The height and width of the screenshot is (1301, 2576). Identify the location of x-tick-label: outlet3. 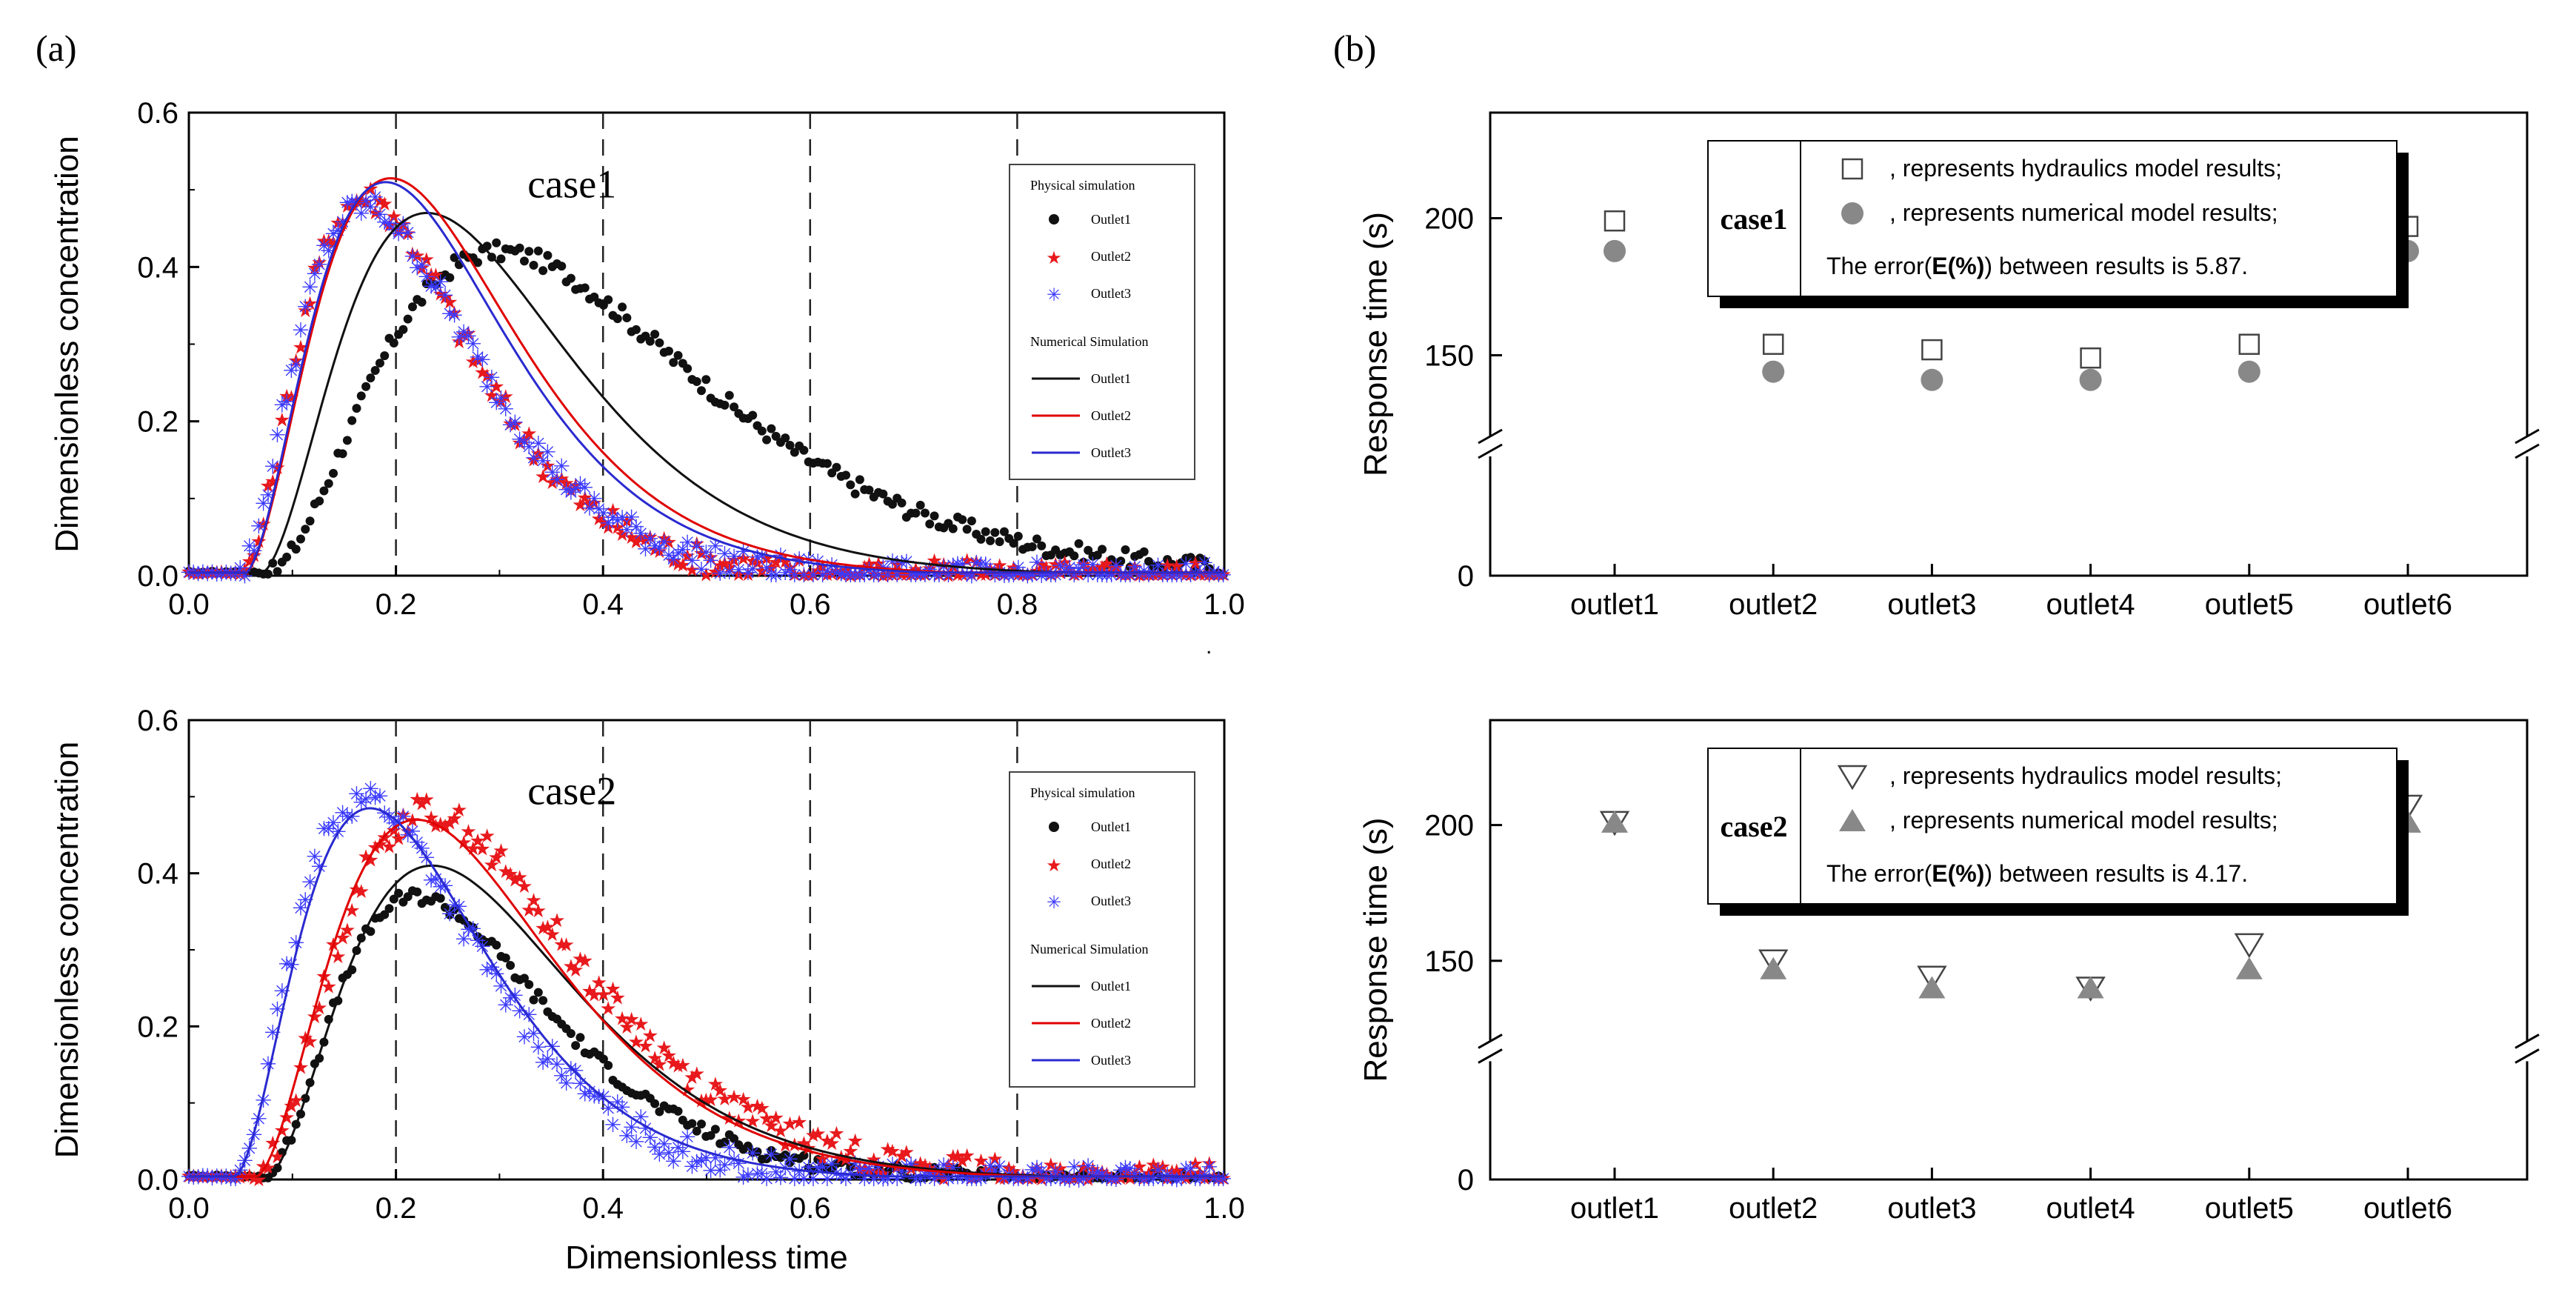
(1931, 1208).